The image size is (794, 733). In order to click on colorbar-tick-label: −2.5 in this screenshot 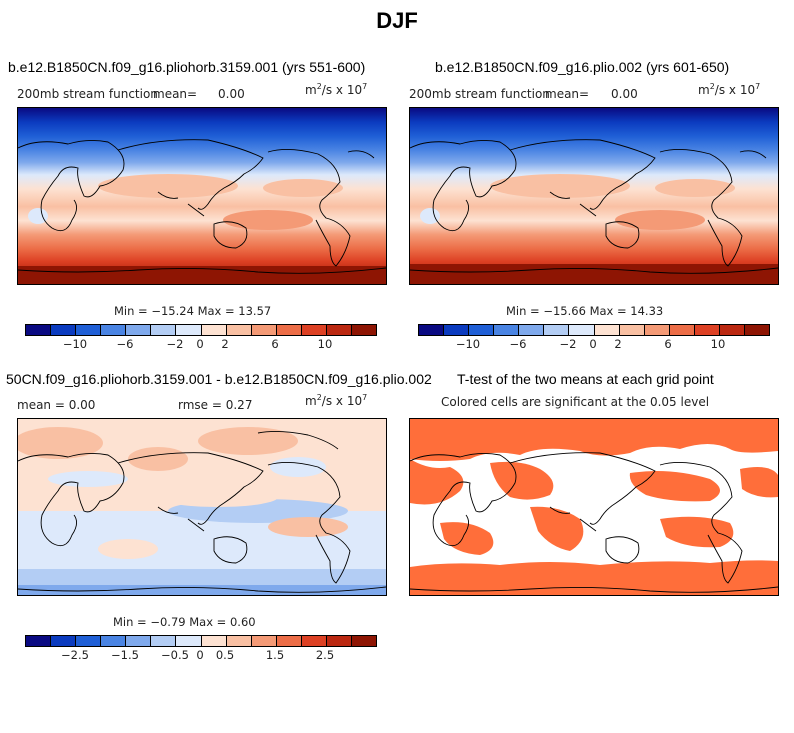, I will do `click(75, 655)`.